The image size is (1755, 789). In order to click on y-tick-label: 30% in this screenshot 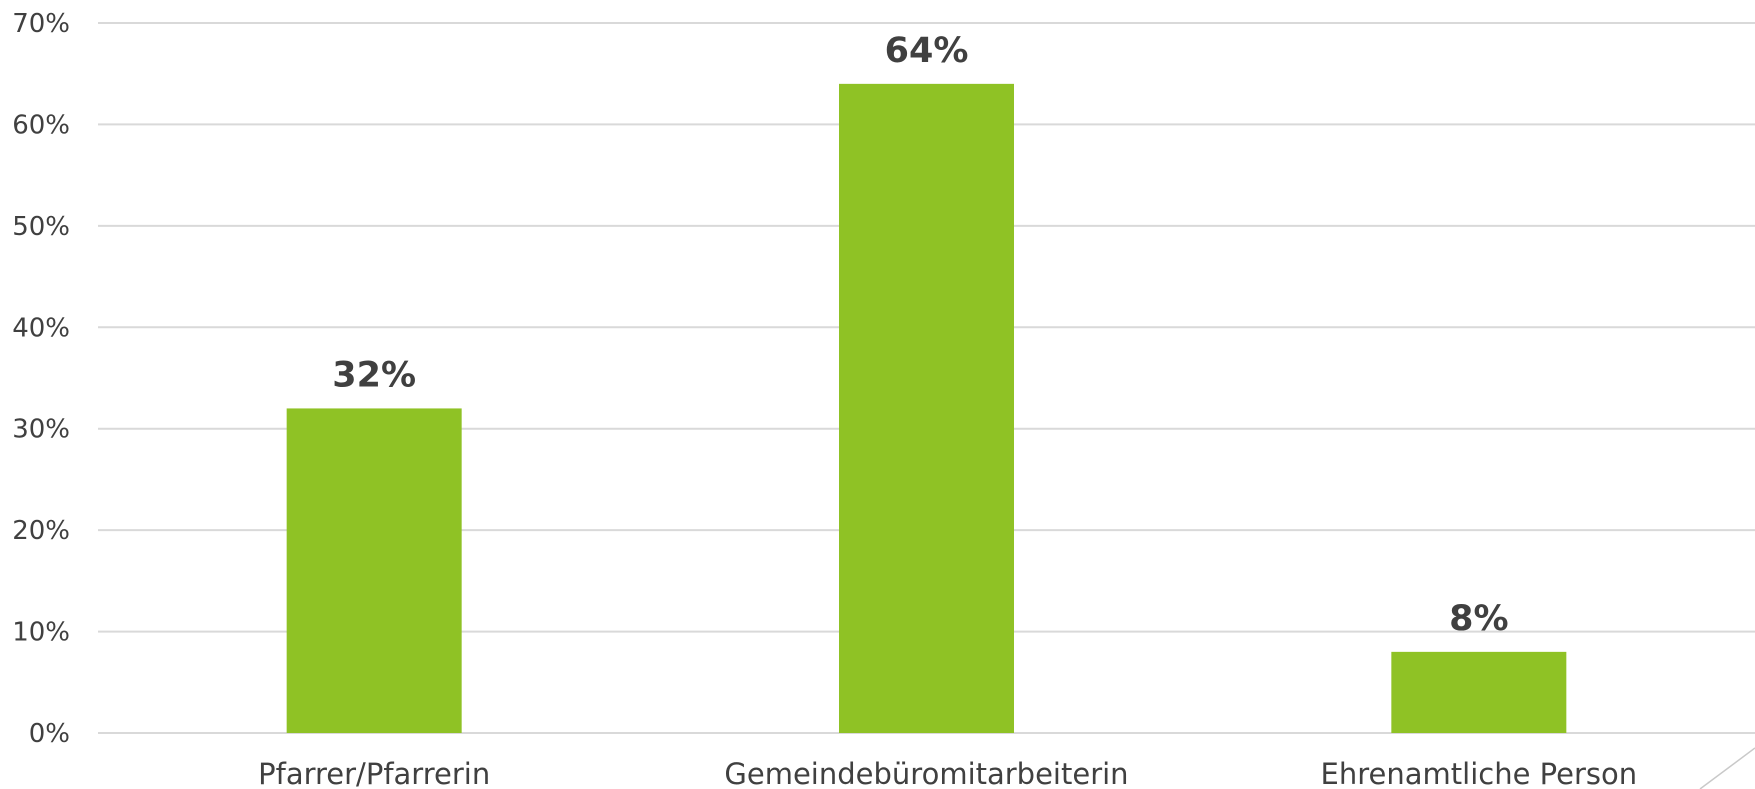, I will do `click(41, 430)`.